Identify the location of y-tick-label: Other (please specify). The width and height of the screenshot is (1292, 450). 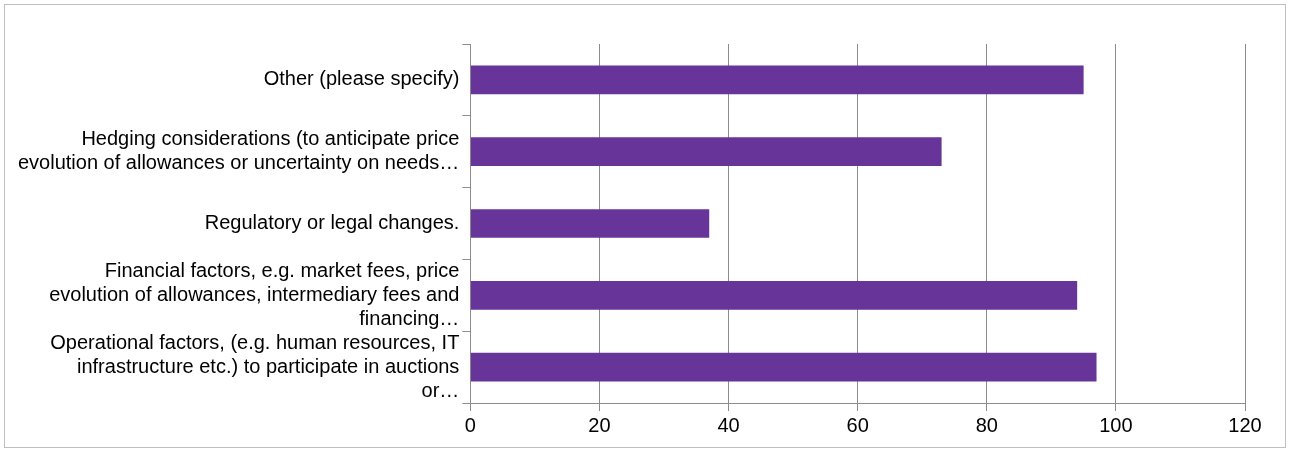
(361, 78).